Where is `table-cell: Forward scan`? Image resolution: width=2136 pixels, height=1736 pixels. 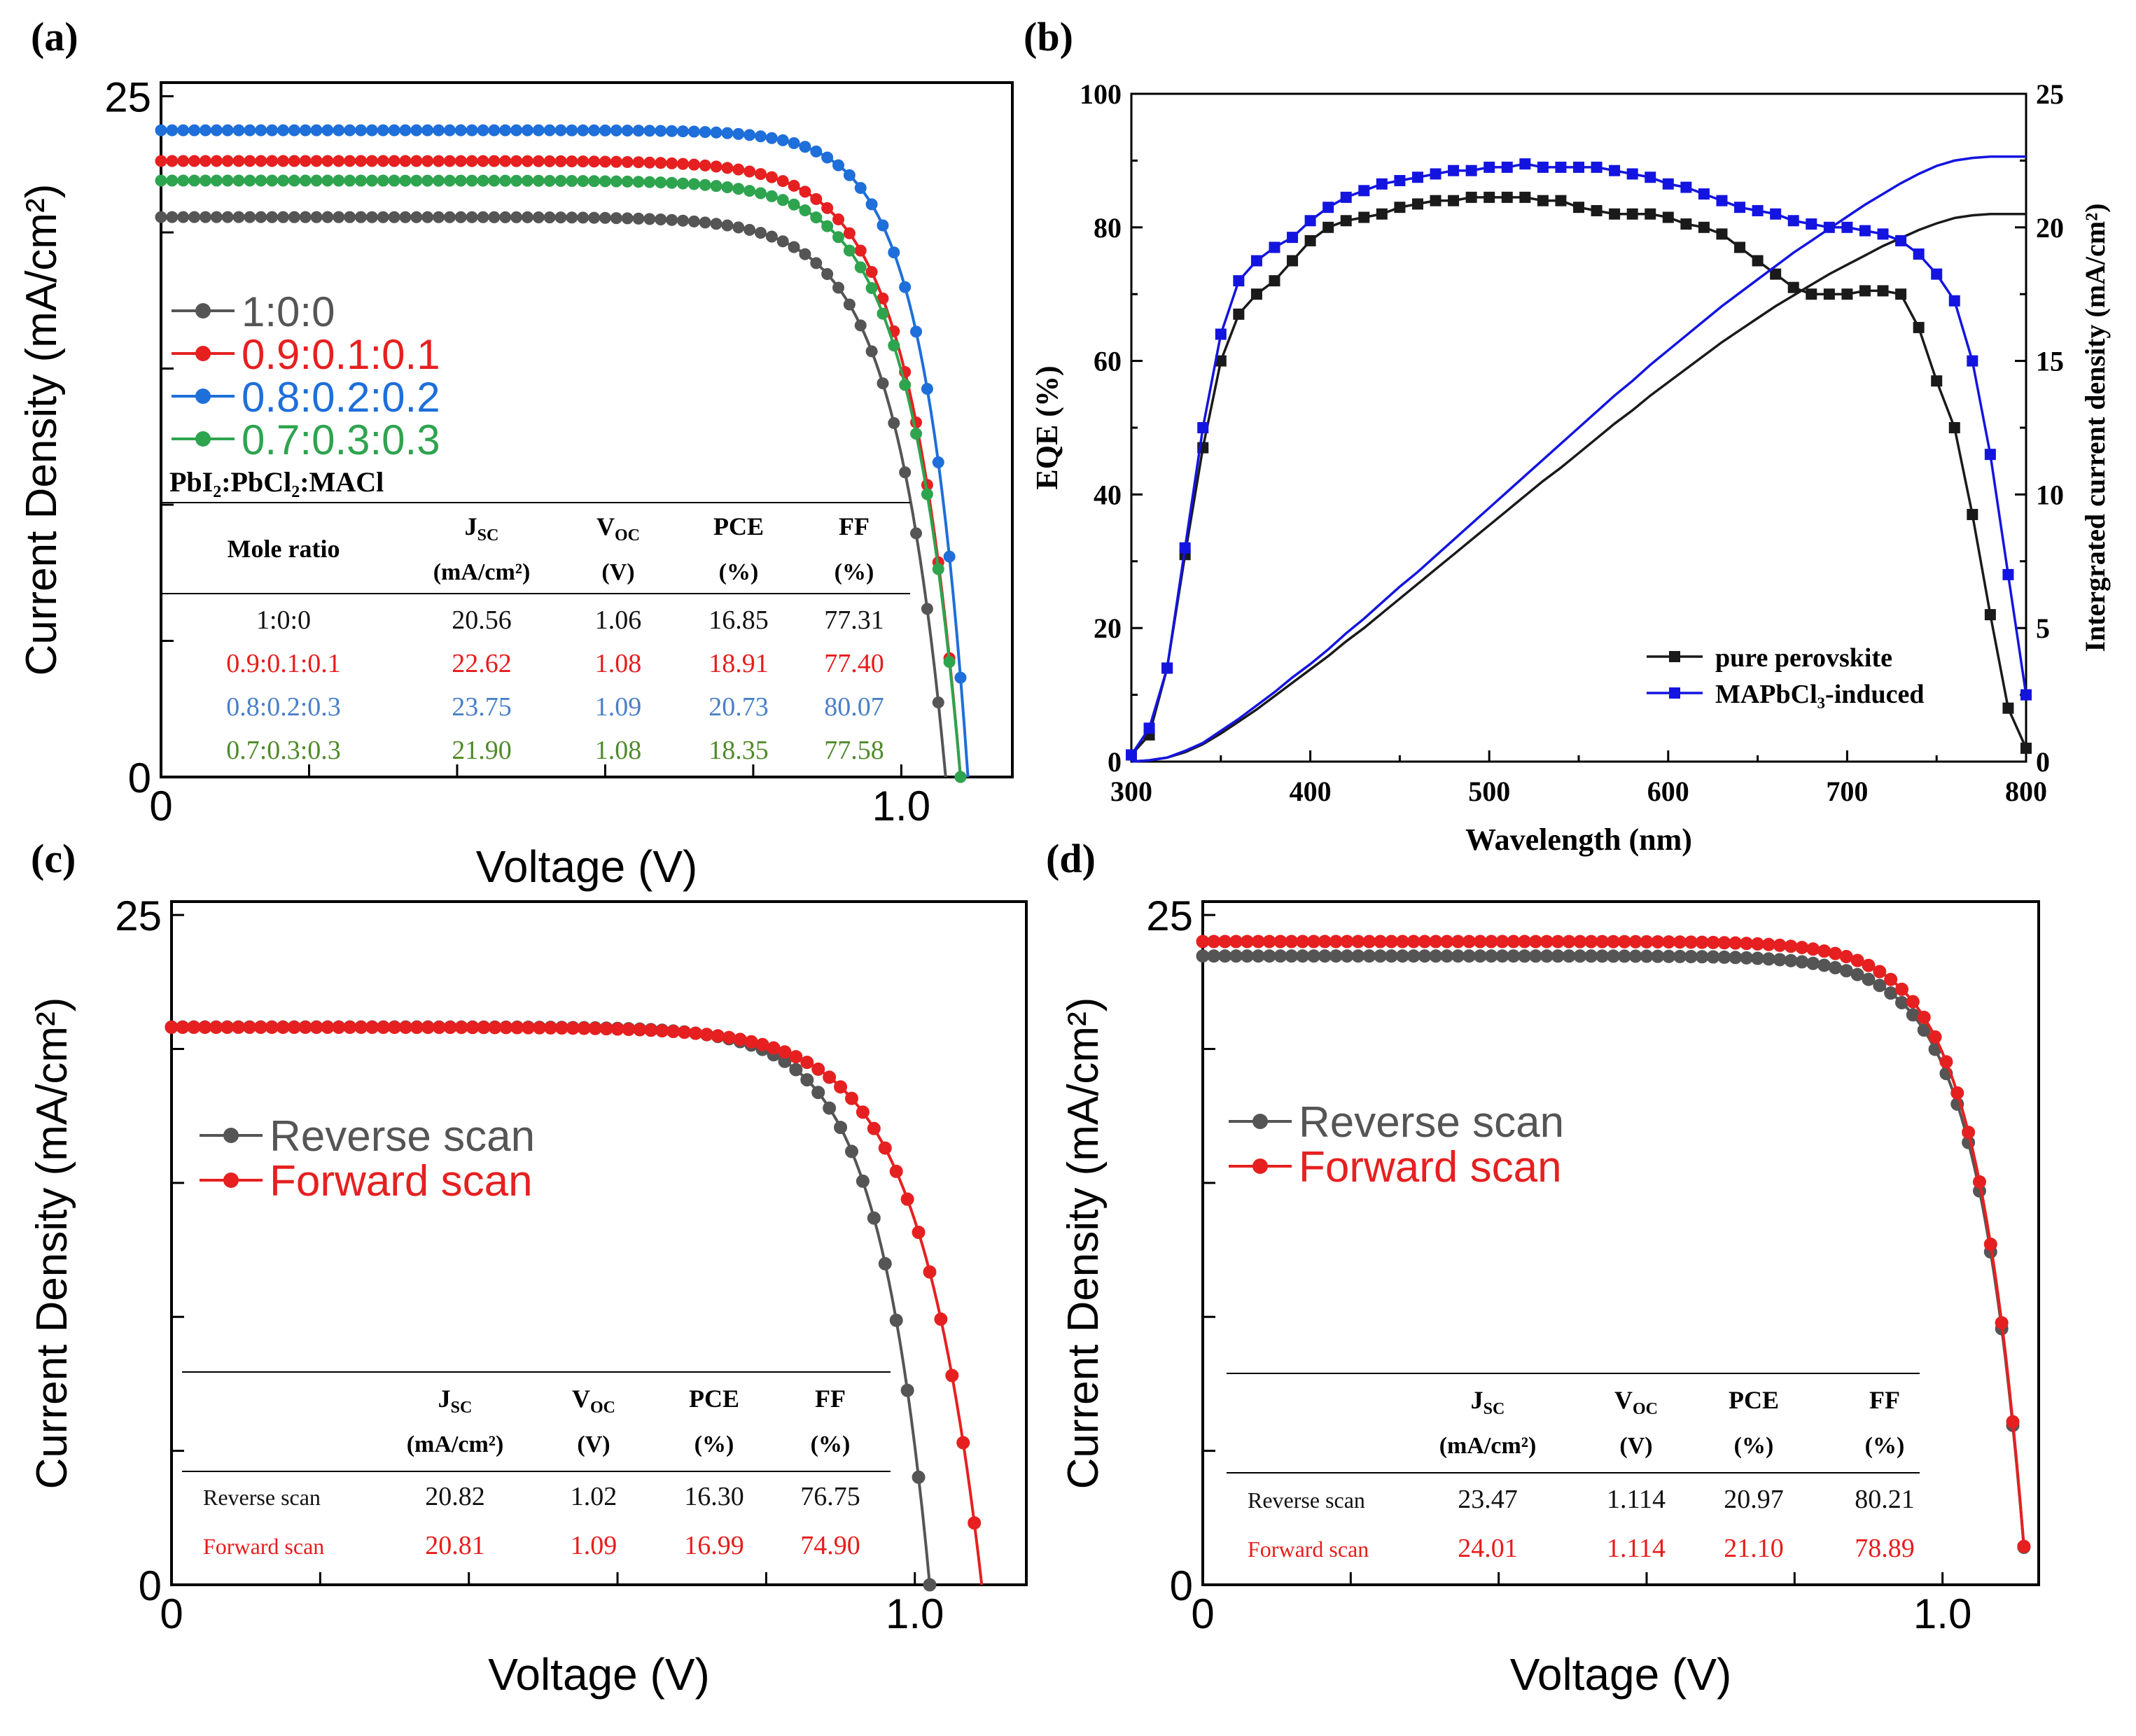
table-cell: Forward scan is located at coordinates (1308, 1549).